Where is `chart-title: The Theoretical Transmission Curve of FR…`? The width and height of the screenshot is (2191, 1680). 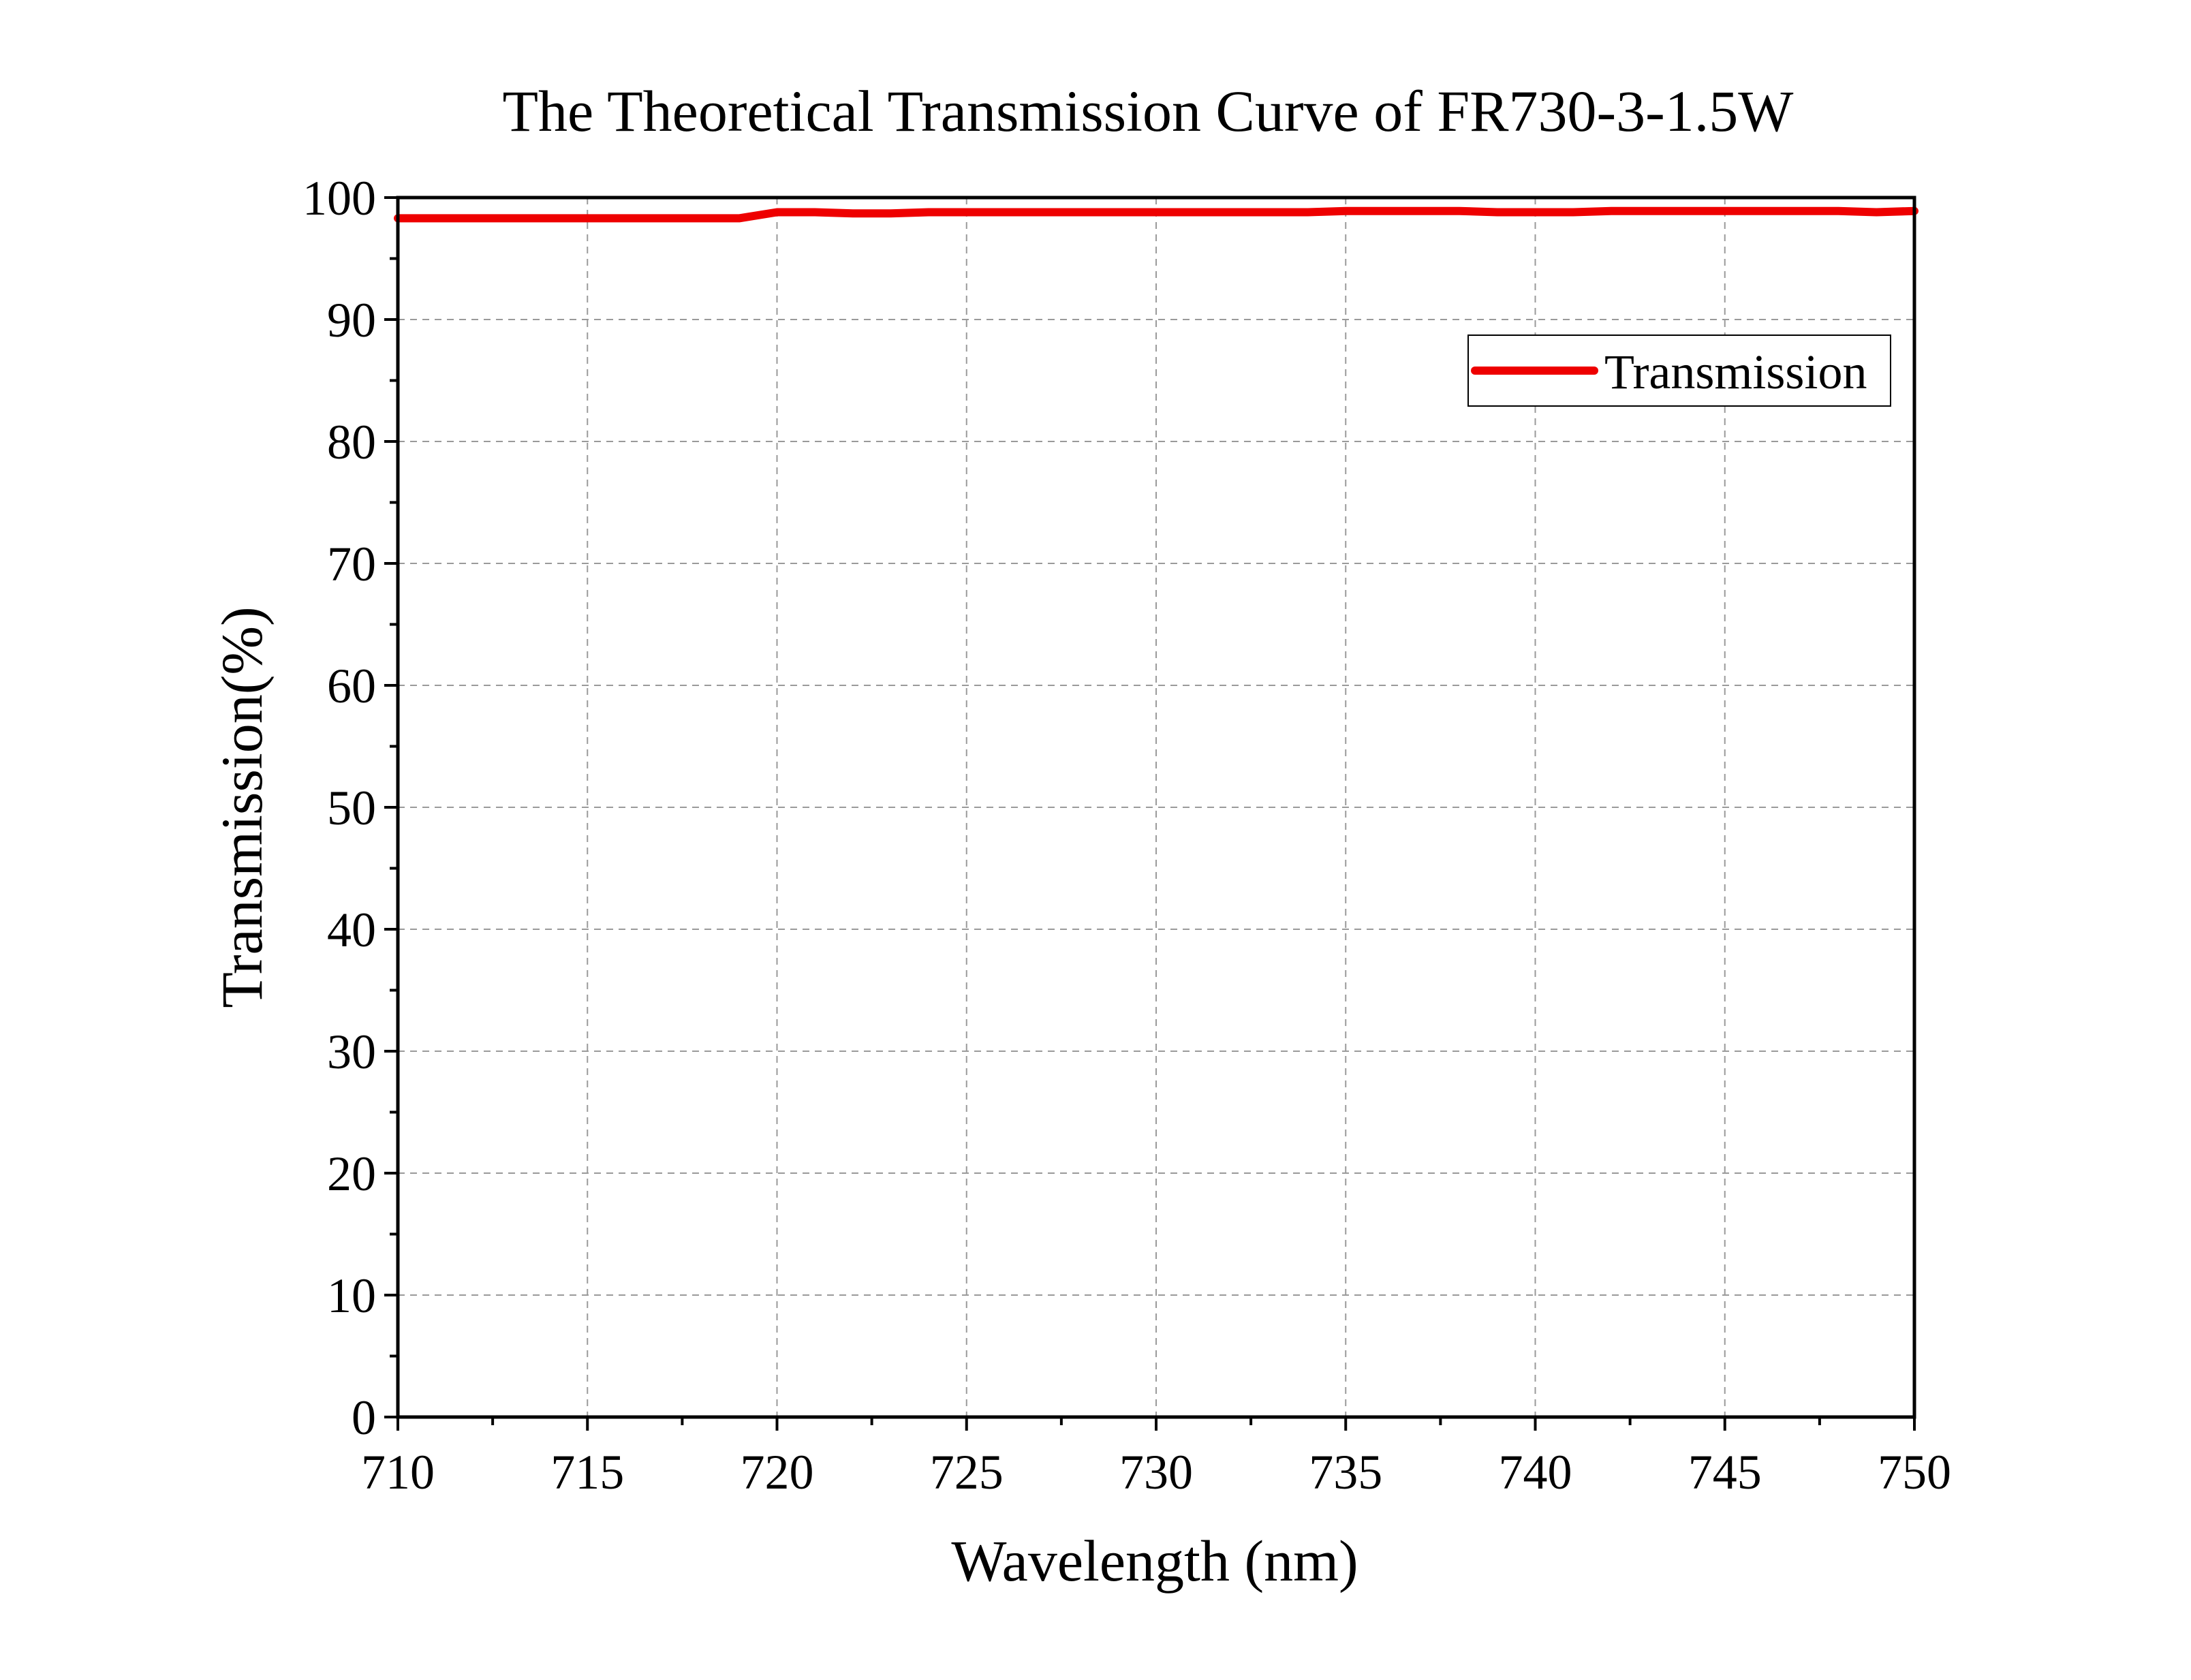
chart-title: The Theoretical Transmission Curve of FR… is located at coordinates (1148, 111).